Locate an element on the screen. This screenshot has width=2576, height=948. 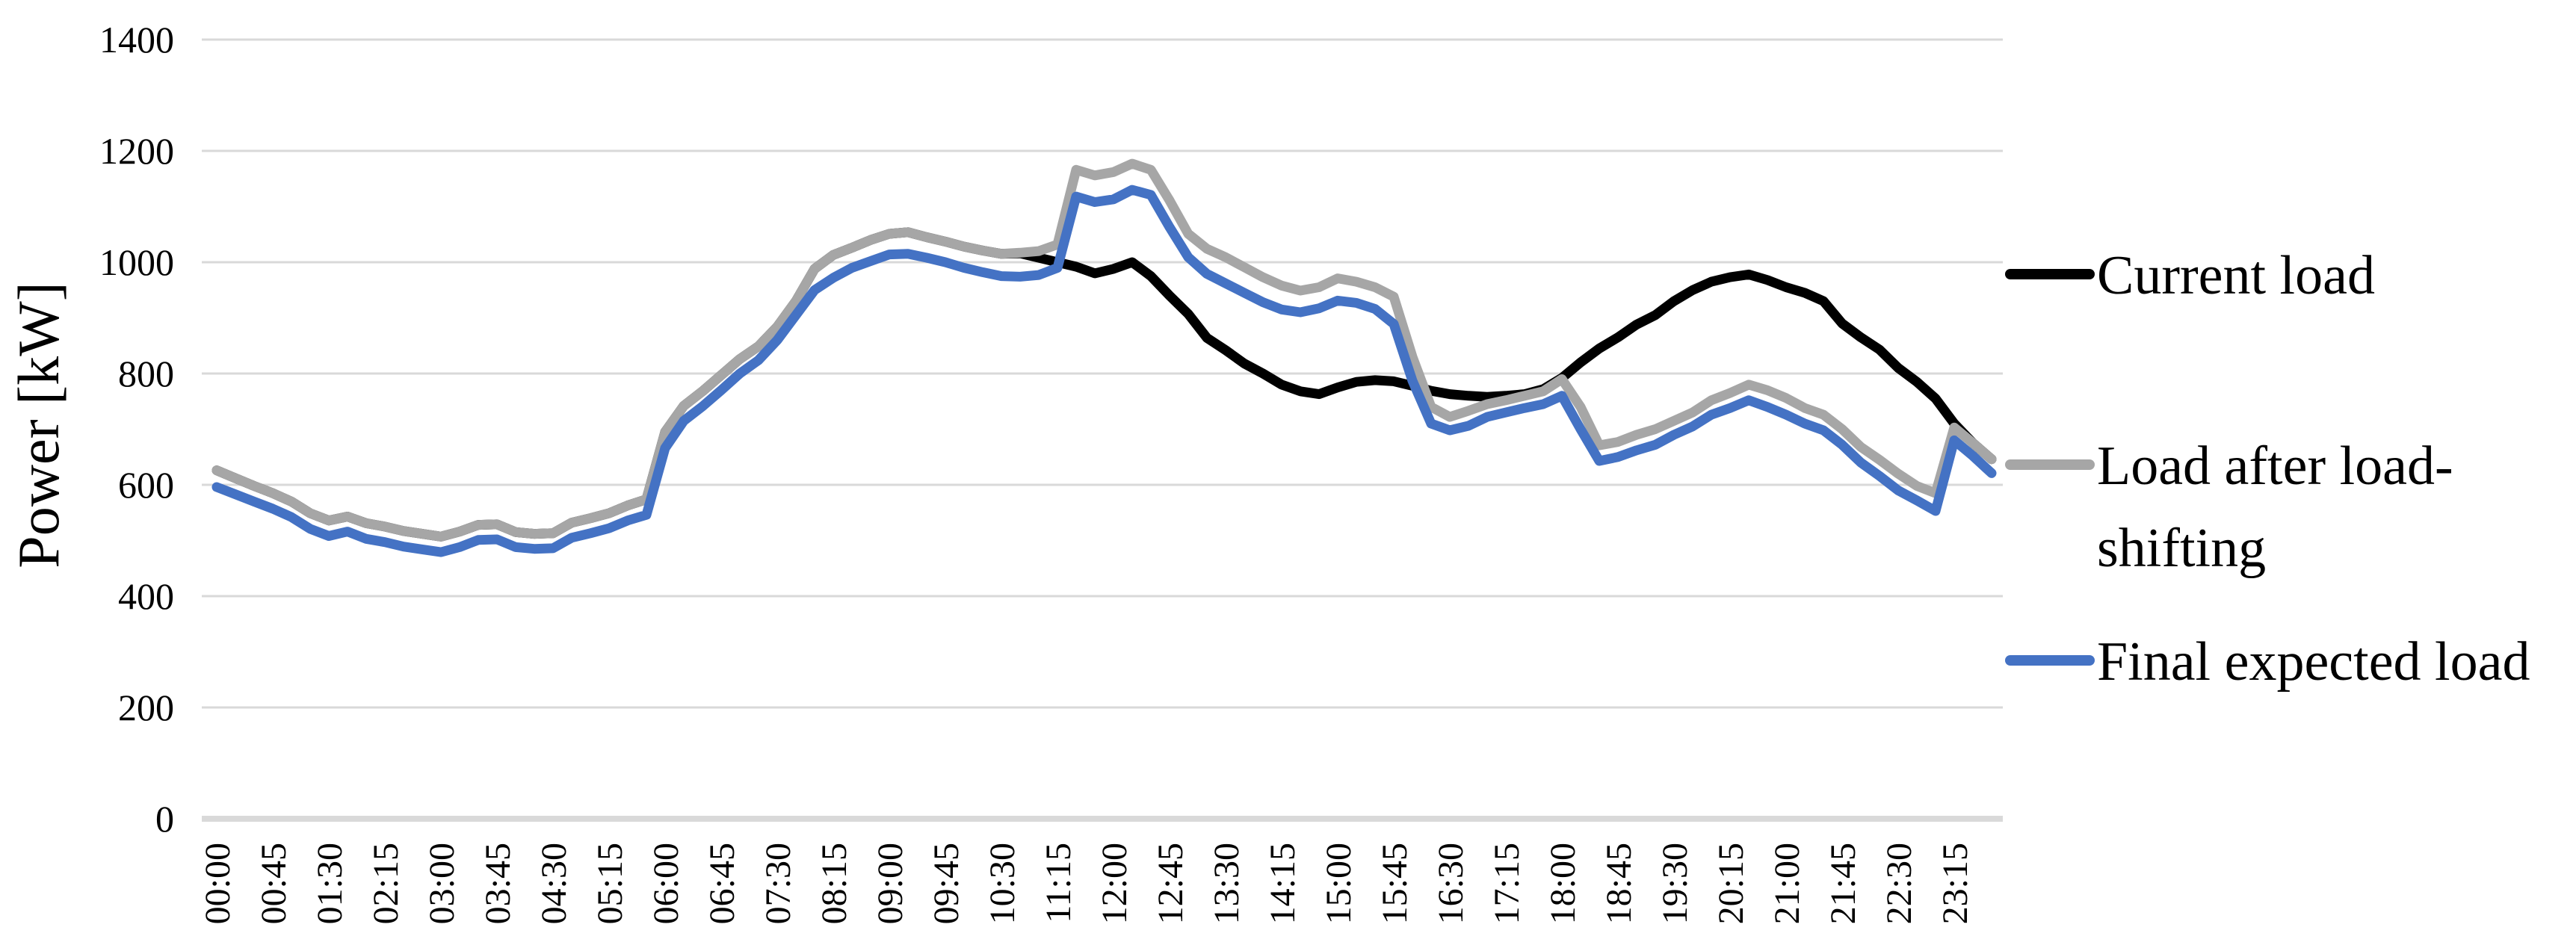
x-tick-label: 15:45 is located at coordinates (1395, 883).